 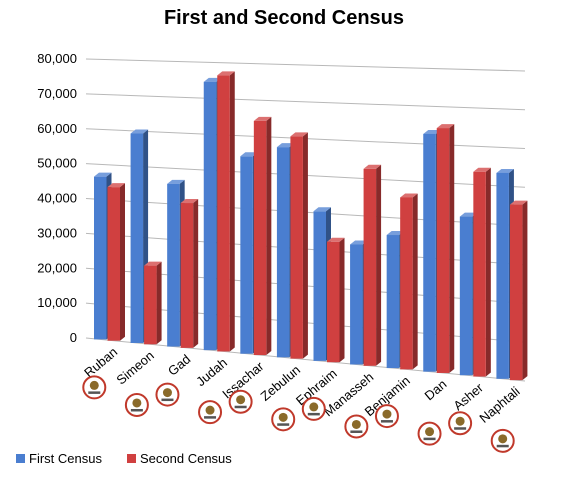 What do you see at coordinates (136, 404) in the screenshot?
I see `tribe-emblem-simeon-icon` at bounding box center [136, 404].